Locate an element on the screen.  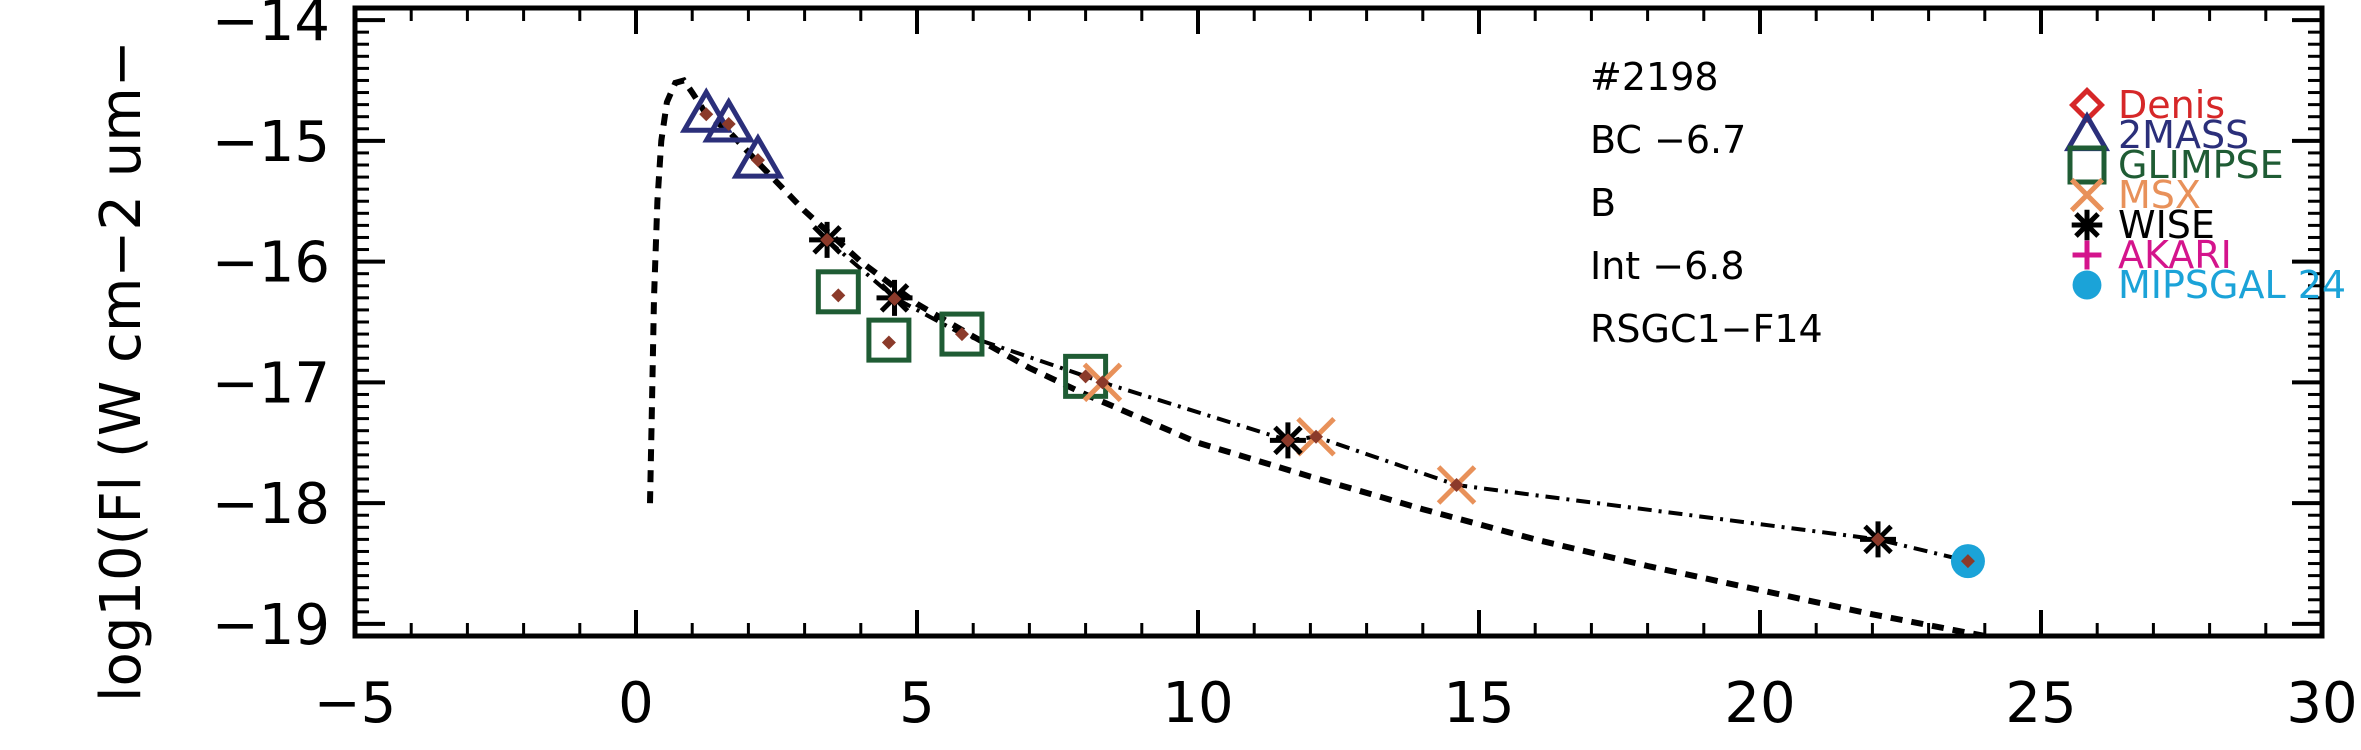
annotation-line: Int −6.8 is located at coordinates (1667, 266).